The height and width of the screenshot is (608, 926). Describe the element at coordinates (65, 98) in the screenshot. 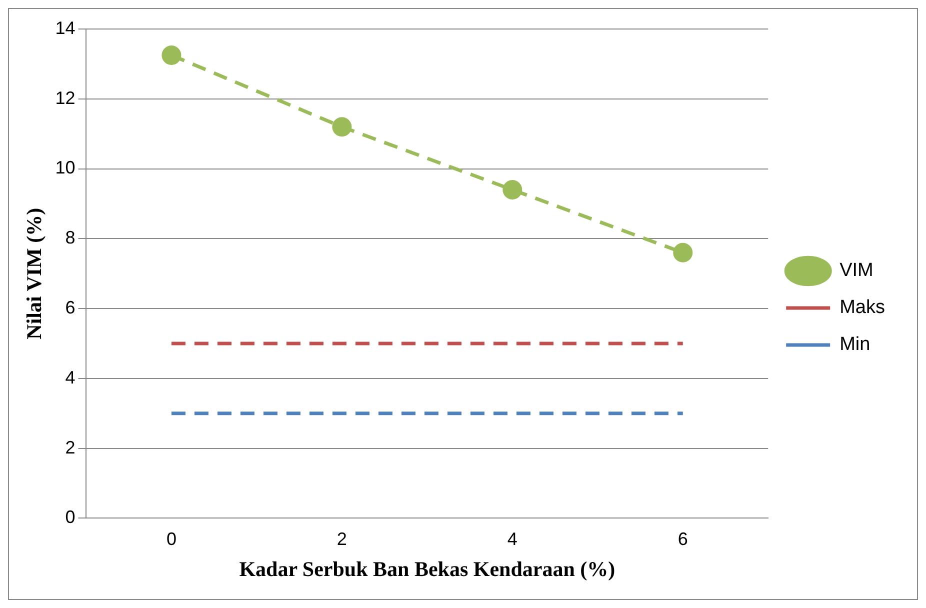

I see `y-tick-label: 12` at that location.